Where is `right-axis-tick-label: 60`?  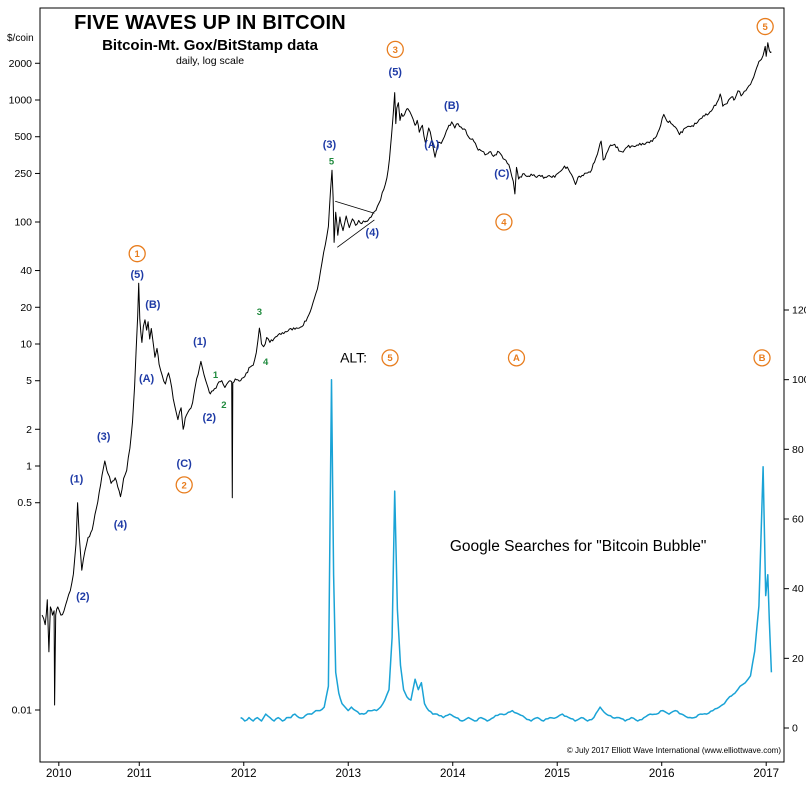
right-axis-tick-label: 60 is located at coordinates (798, 520).